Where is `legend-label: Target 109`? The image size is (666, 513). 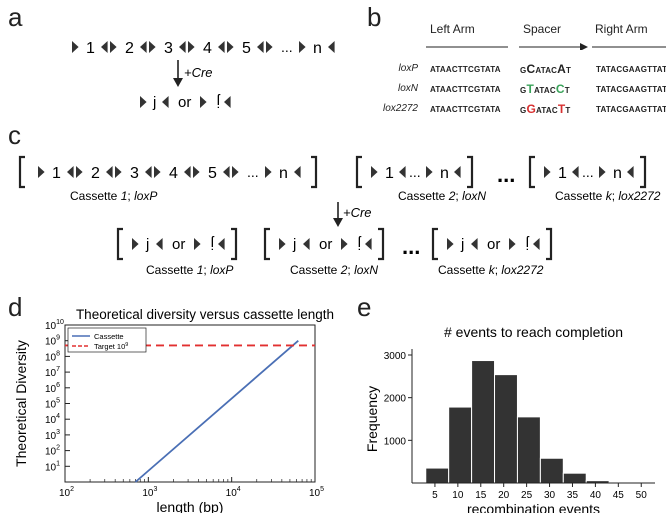
legend-label: Target 109 is located at coordinates (111, 346).